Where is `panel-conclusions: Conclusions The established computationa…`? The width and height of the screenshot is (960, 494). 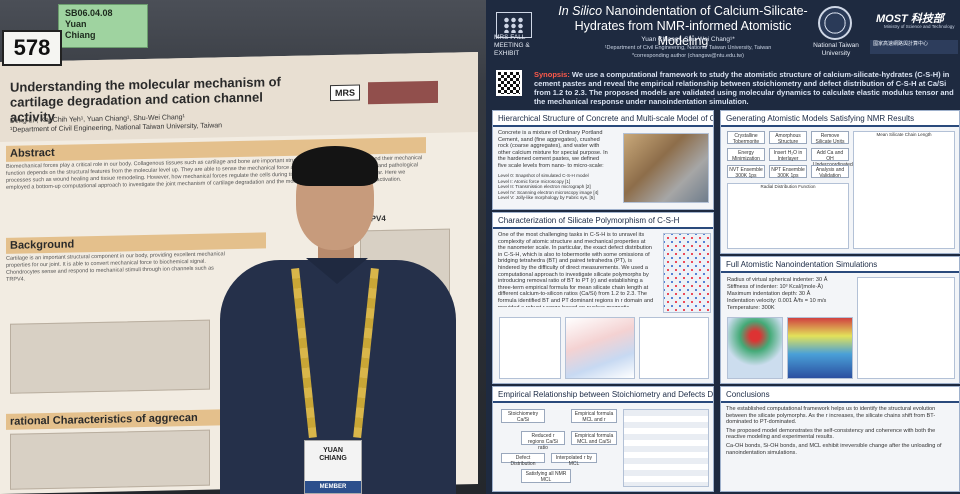
panel-conclusions: Conclusions The established computationa… is located at coordinates (840, 439).